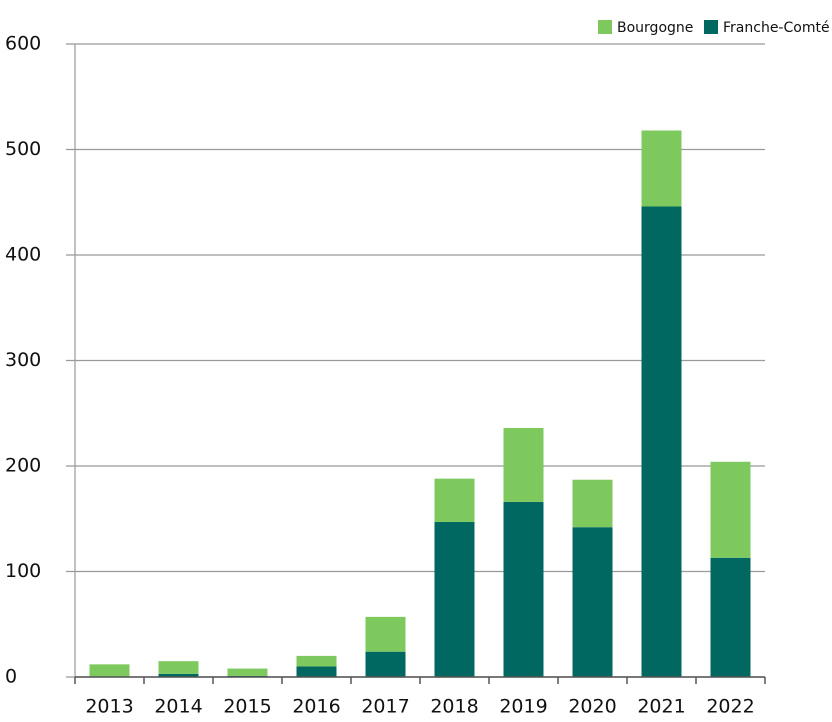  Describe the element at coordinates (385, 707) in the screenshot. I see `x-tick-label: 2017` at that location.